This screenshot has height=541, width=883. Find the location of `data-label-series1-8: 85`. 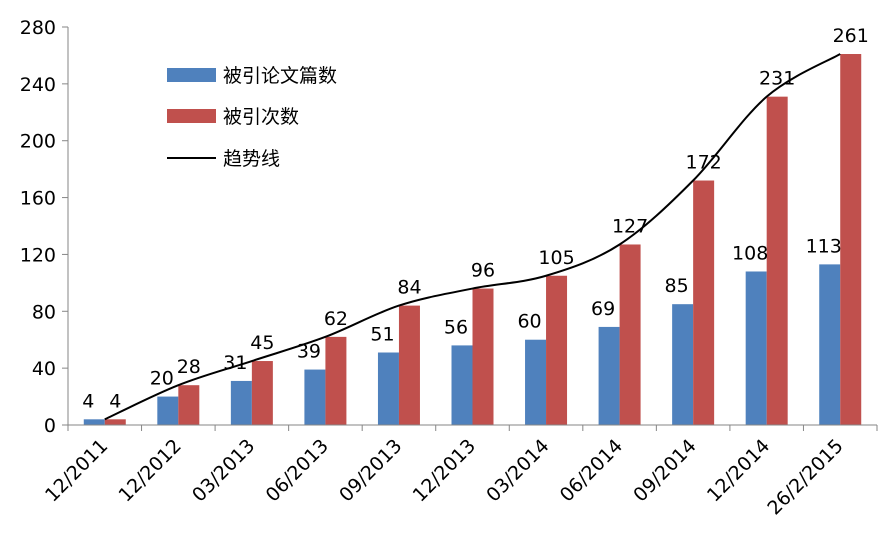

data-label-series1-8: 85 is located at coordinates (677, 286).